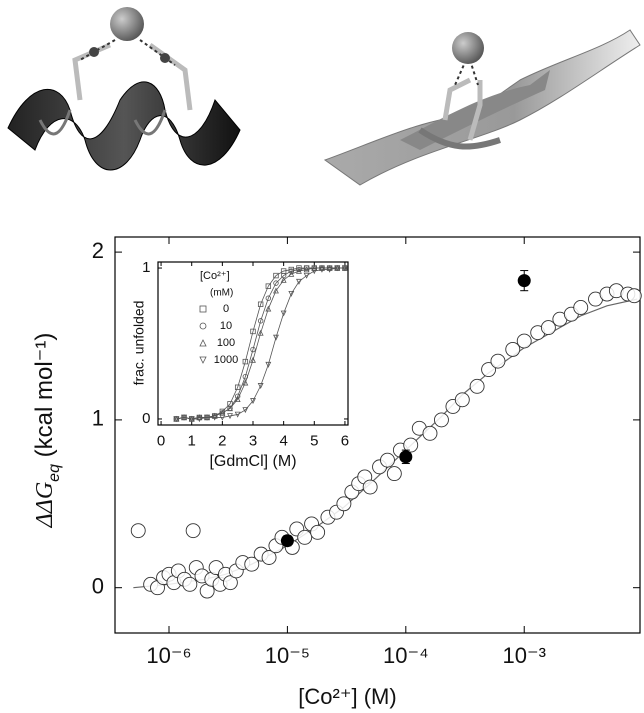  I want to click on x-tick-label: 1, so click(192, 440).